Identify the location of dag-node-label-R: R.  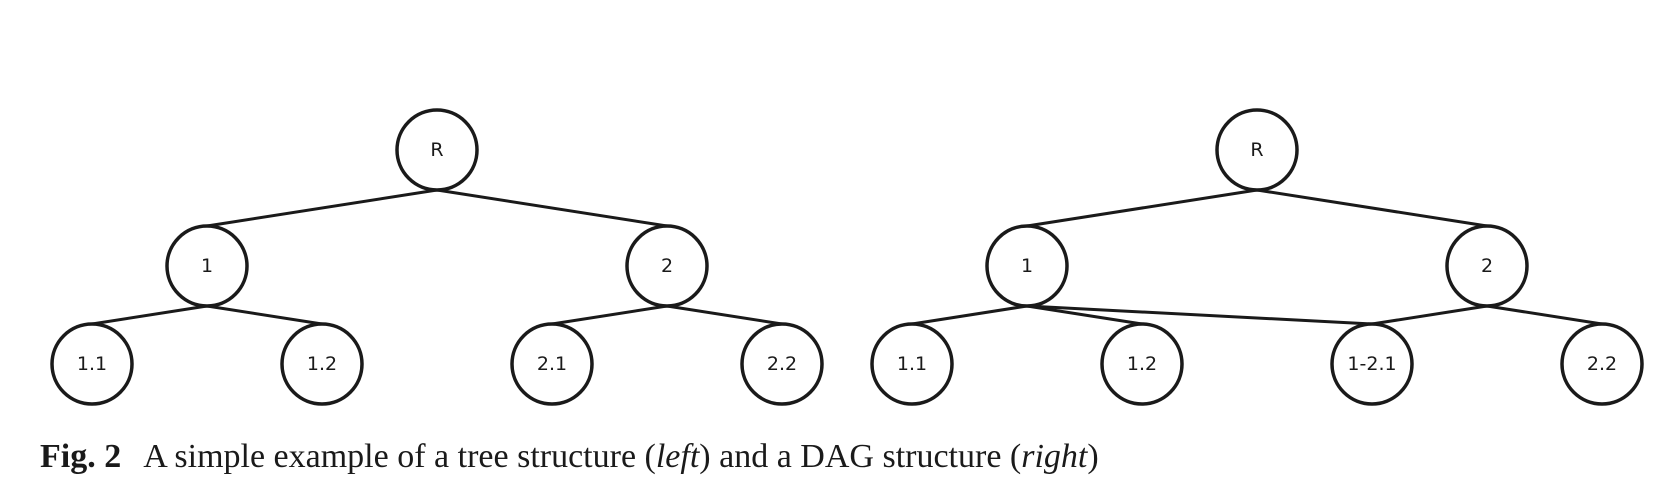
(1256, 150).